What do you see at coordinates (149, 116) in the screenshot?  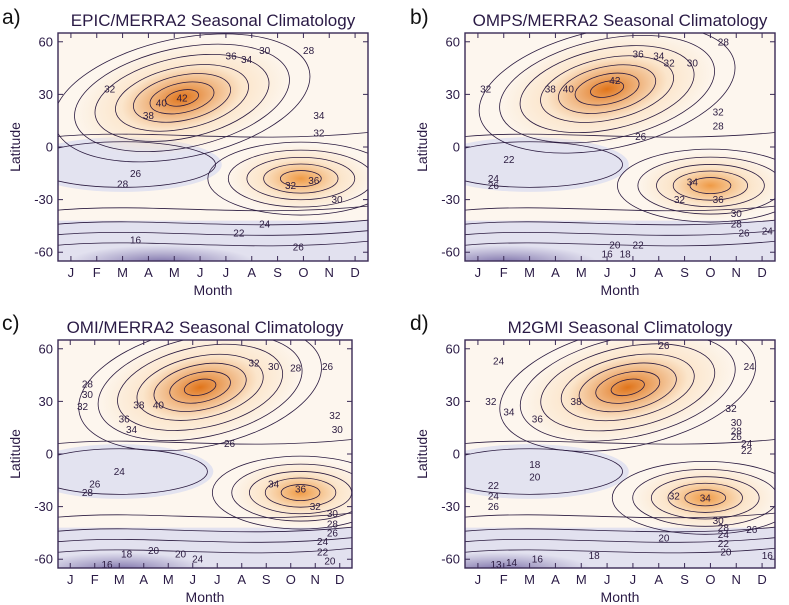 I see `contour-label: 38` at bounding box center [149, 116].